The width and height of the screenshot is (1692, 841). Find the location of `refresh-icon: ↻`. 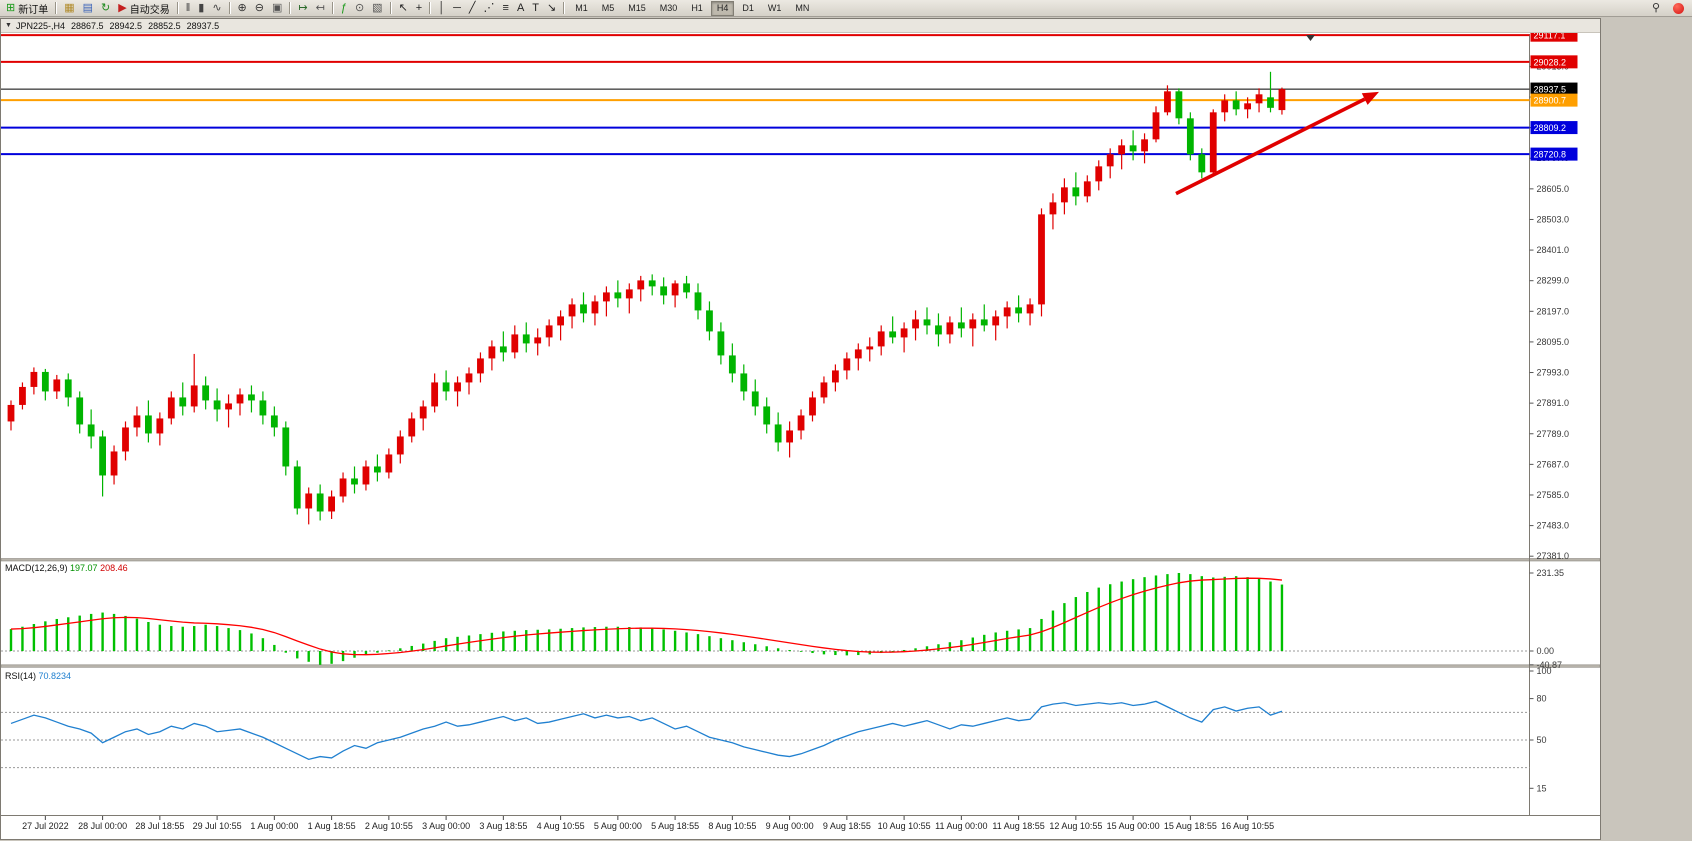

refresh-icon: ↻ is located at coordinates (106, 7).